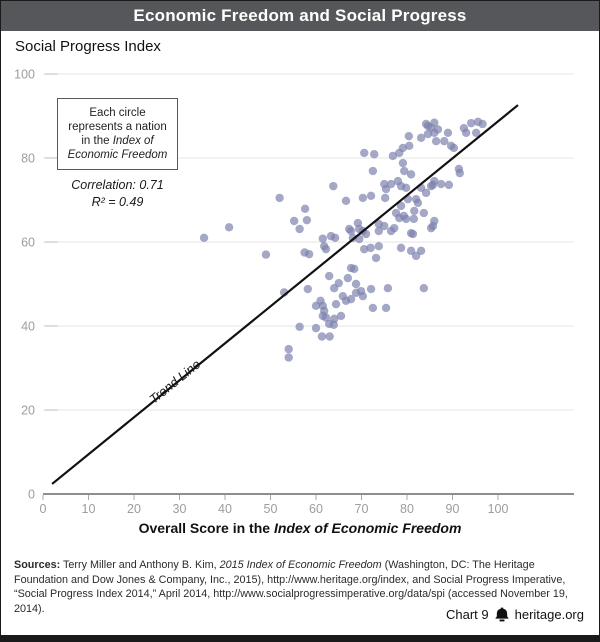  I want to click on chart-title: Economic Freedom and Social Progress, so click(300, 15).